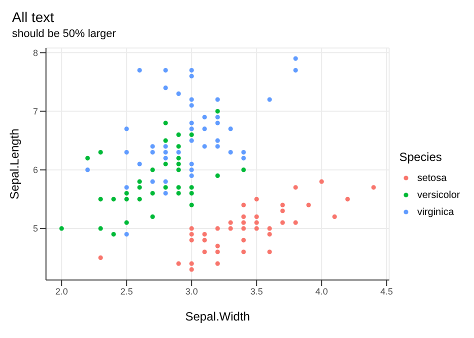  Describe the element at coordinates (435, 212) in the screenshot. I see `legend-label: virginica` at that location.